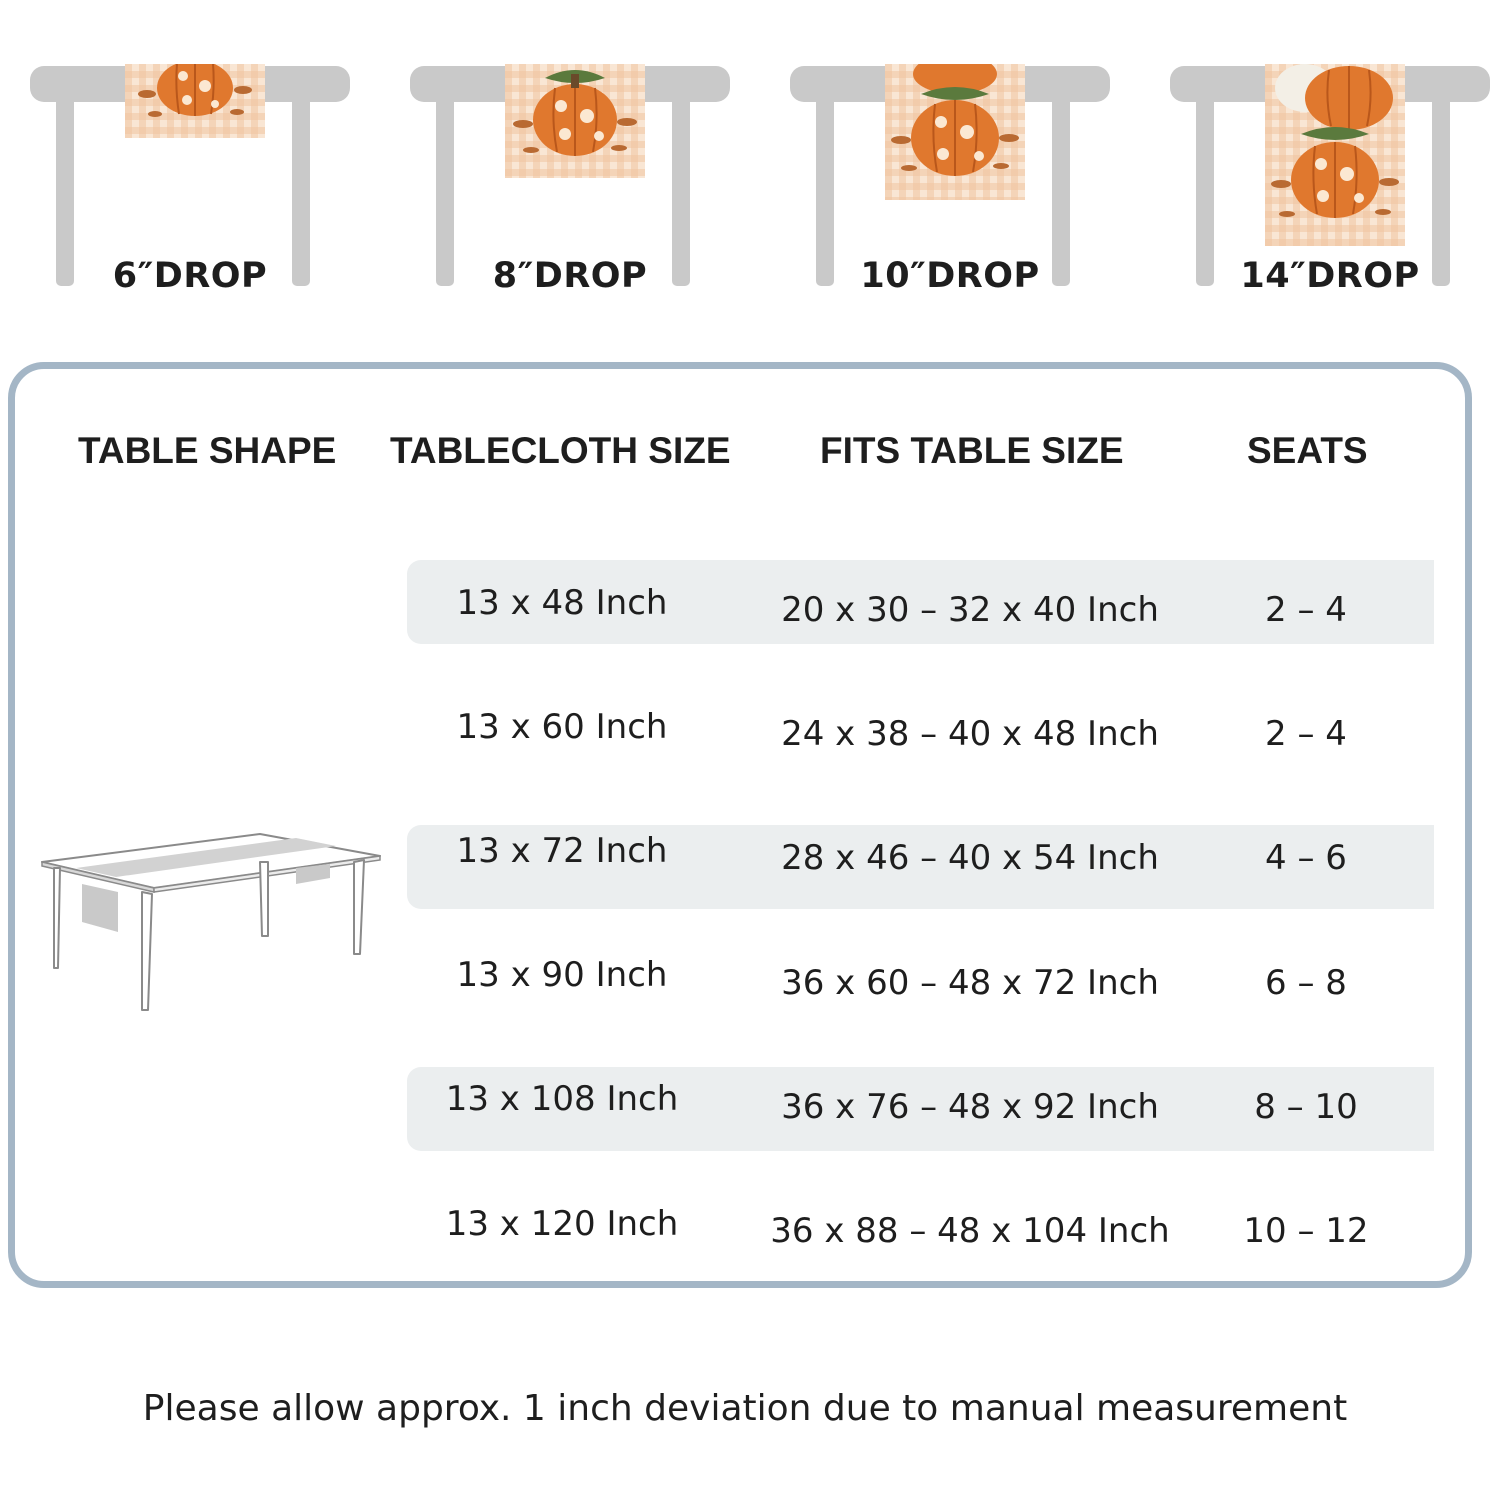  I want to click on header-tablecloth-size: TABLECLOTH SIZE, so click(560, 450).